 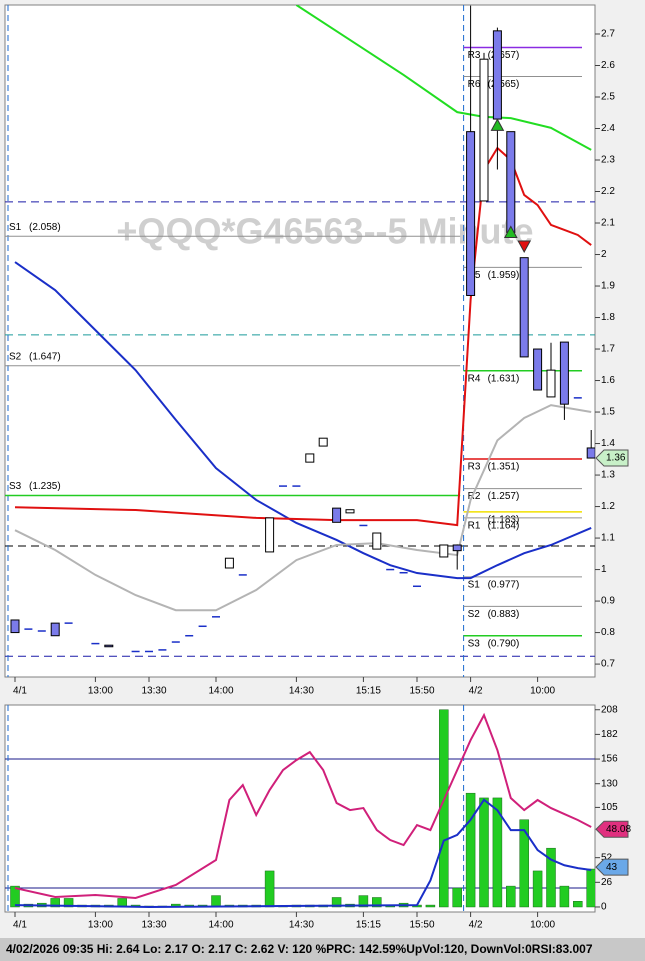 I want to click on price-tag, so click(x=612, y=867).